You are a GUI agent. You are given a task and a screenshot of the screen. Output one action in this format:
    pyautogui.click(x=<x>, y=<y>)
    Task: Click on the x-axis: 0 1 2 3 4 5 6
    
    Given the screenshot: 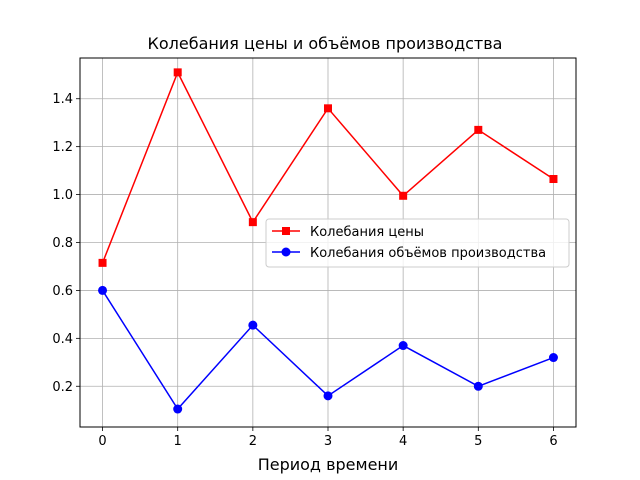 What is the action you would take?
    pyautogui.click(x=328, y=438)
    